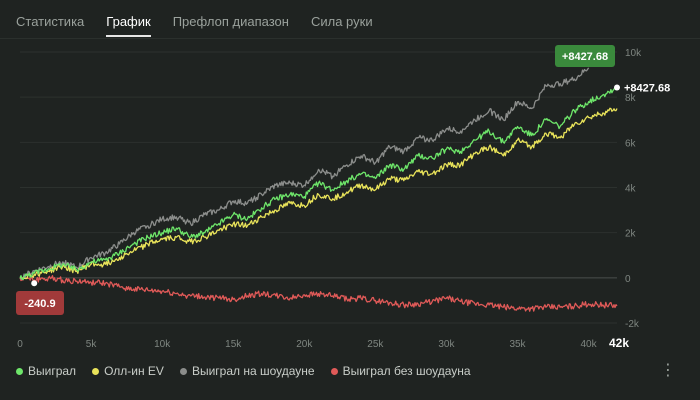 The image size is (700, 400). I want to click on end-value-label: +8427.68, so click(647, 89).